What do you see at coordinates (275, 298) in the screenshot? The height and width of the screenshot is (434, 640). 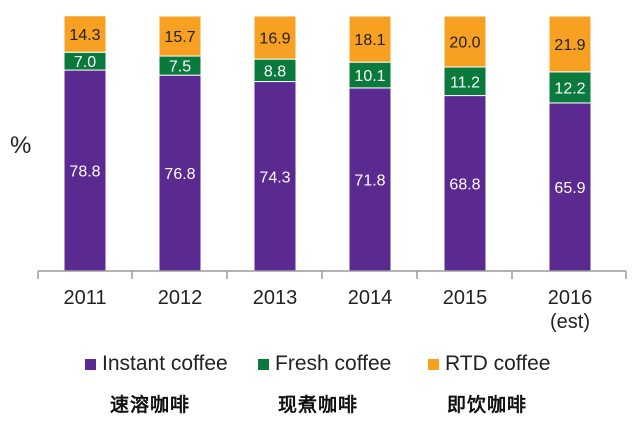 I see `x-tick-label-2: 2013` at bounding box center [275, 298].